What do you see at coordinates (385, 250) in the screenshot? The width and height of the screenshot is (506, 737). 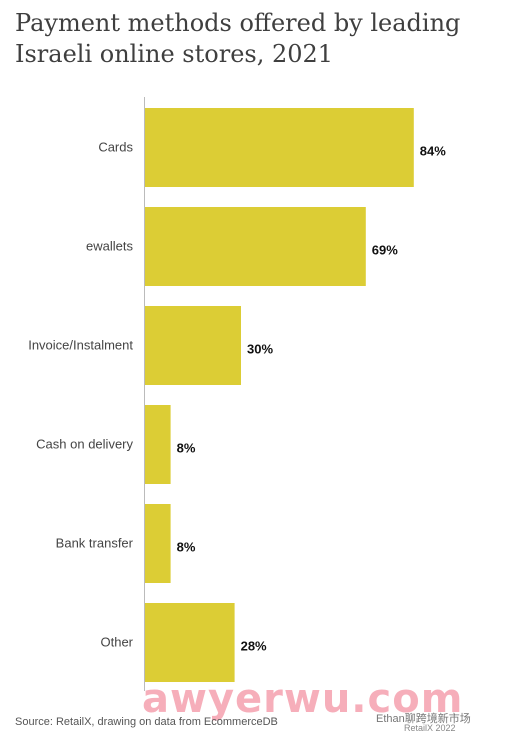 I see `value-label: 69%` at bounding box center [385, 250].